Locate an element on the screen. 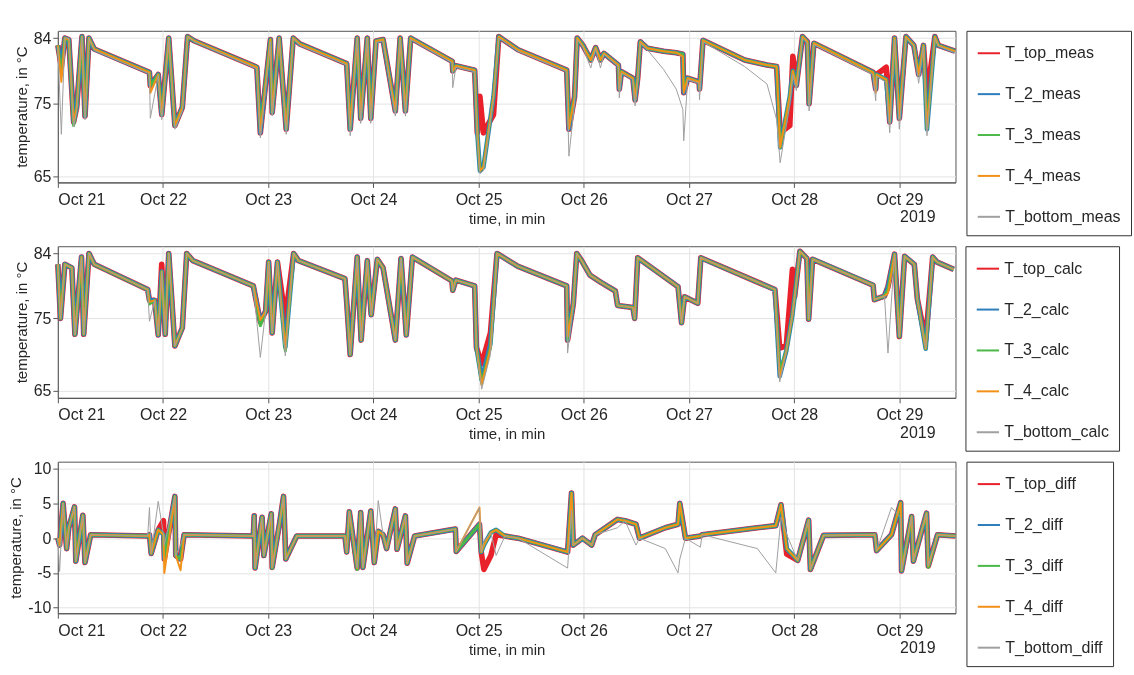 The image size is (1134, 675). y-tick-label: 0 is located at coordinates (47, 538).